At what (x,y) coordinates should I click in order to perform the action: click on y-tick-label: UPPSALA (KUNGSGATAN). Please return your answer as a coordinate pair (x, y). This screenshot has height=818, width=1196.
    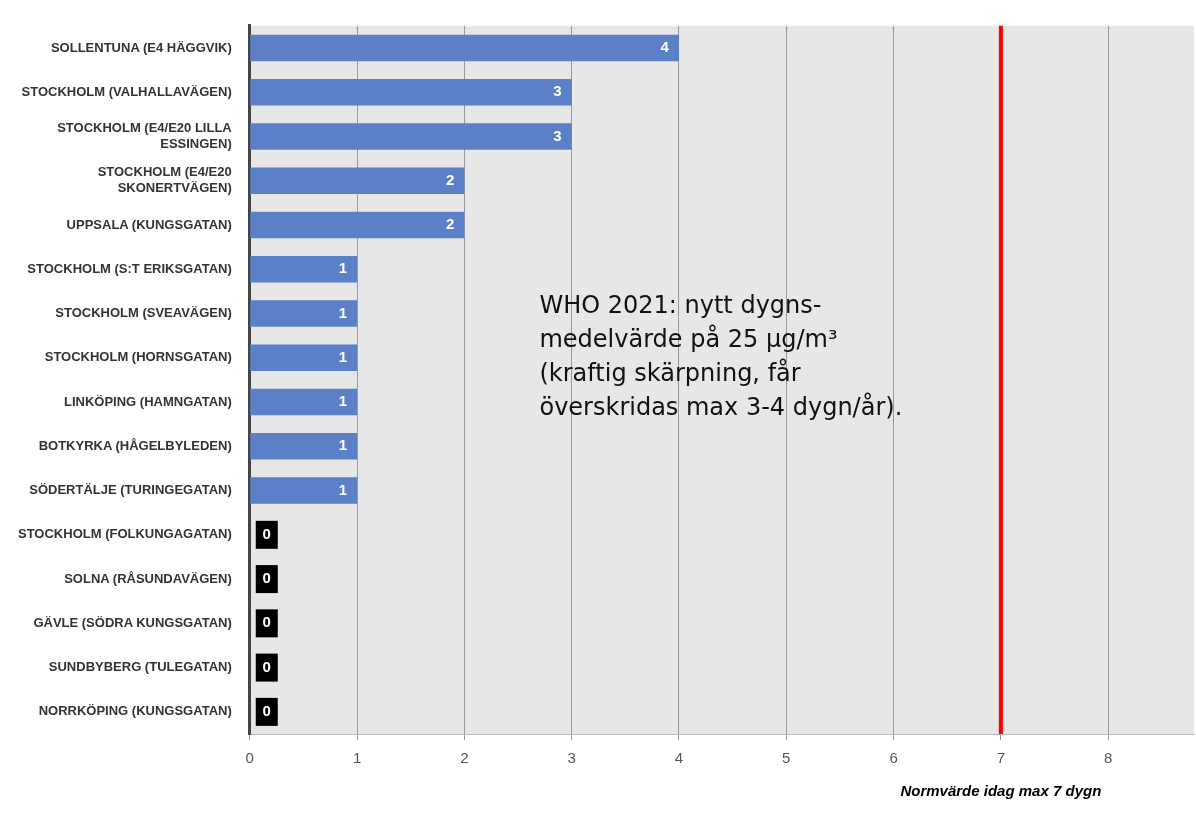
    Looking at the image, I should click on (149, 224).